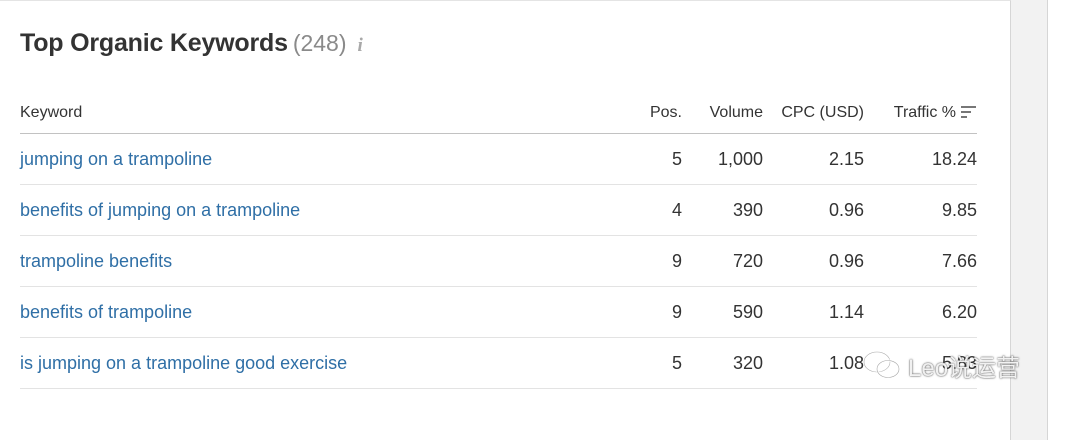 This screenshot has height=440, width=1080. I want to click on cell-cpc: 1.14, so click(813, 312).